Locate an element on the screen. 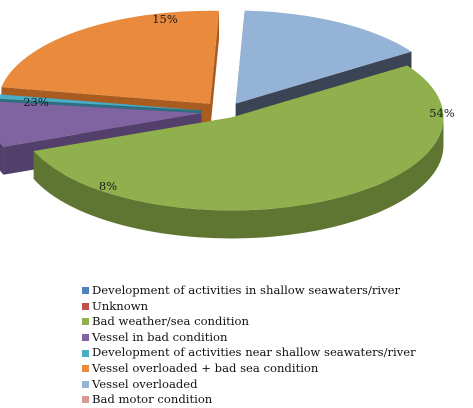 The width and height of the screenshot is (473, 408). data-label-vessel-overloaded: 15% is located at coordinates (165, 19).